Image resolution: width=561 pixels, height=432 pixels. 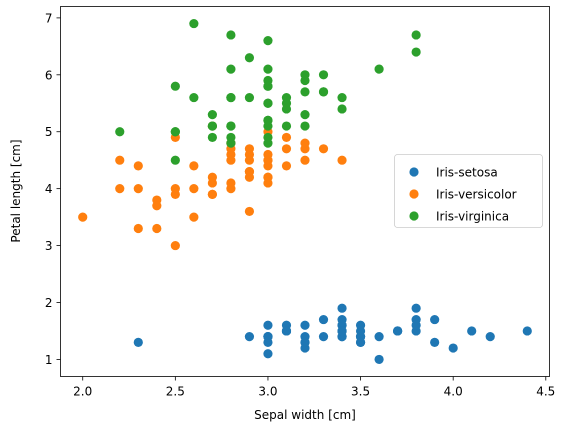 What do you see at coordinates (267, 392) in the screenshot?
I see `x-tick-label: 3.0` at bounding box center [267, 392].